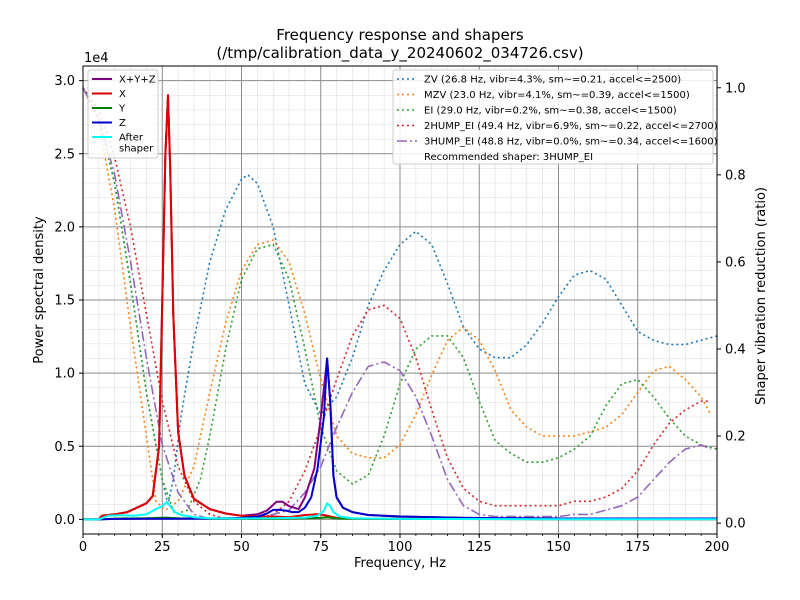 The image size is (800, 600). What do you see at coordinates (64, 374) in the screenshot?
I see `y-tick-label: 1.0` at bounding box center [64, 374].